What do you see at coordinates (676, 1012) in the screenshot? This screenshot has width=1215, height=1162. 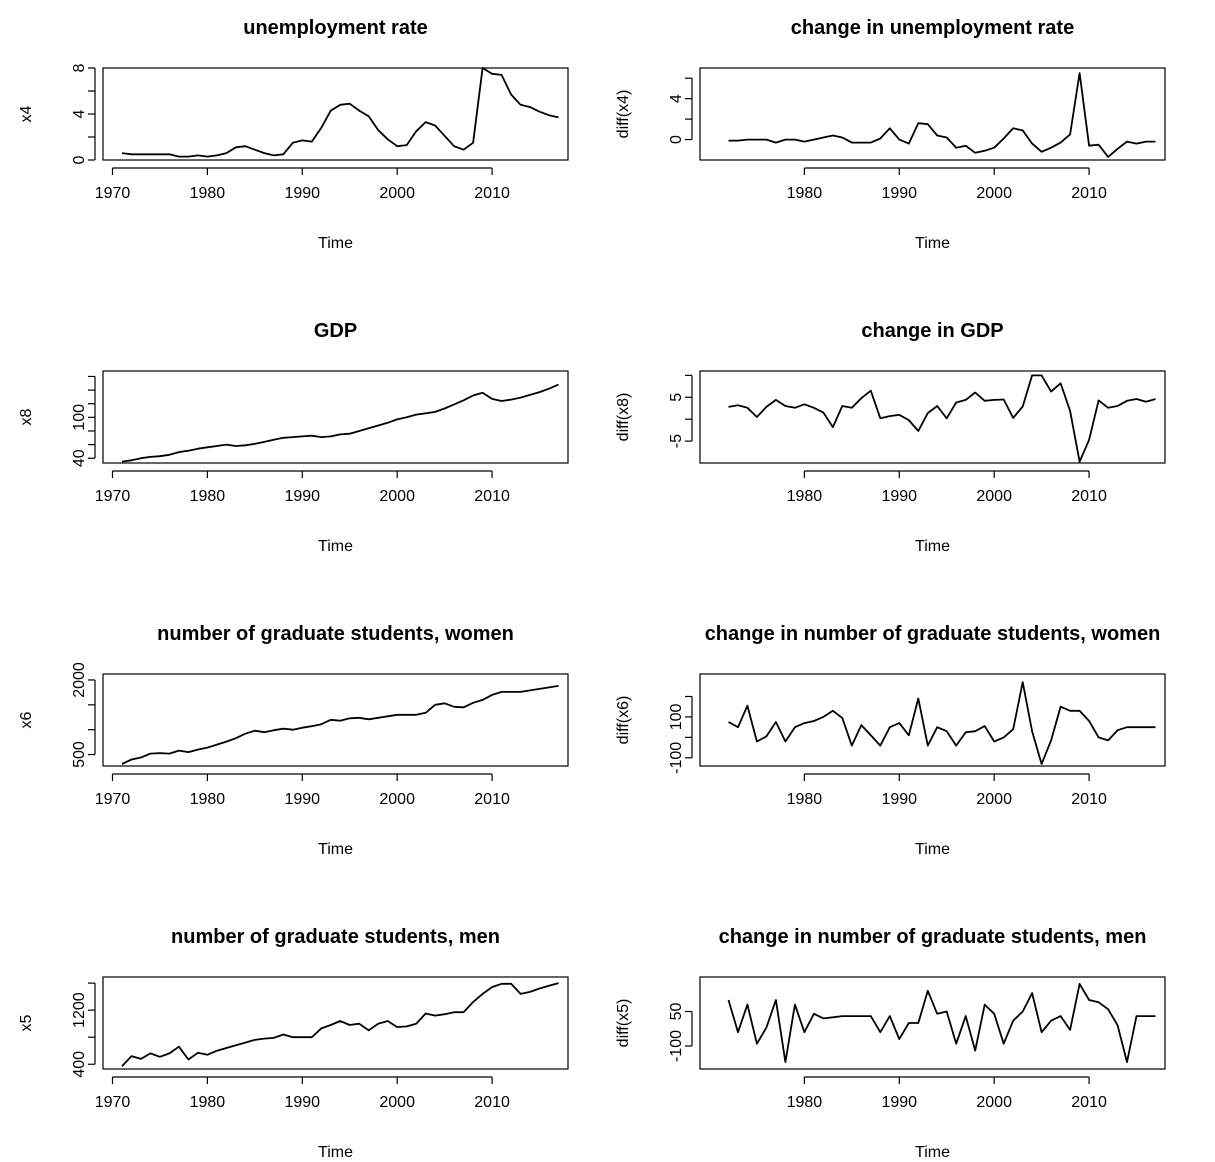 I see `y-tick-label: 50` at bounding box center [676, 1012].